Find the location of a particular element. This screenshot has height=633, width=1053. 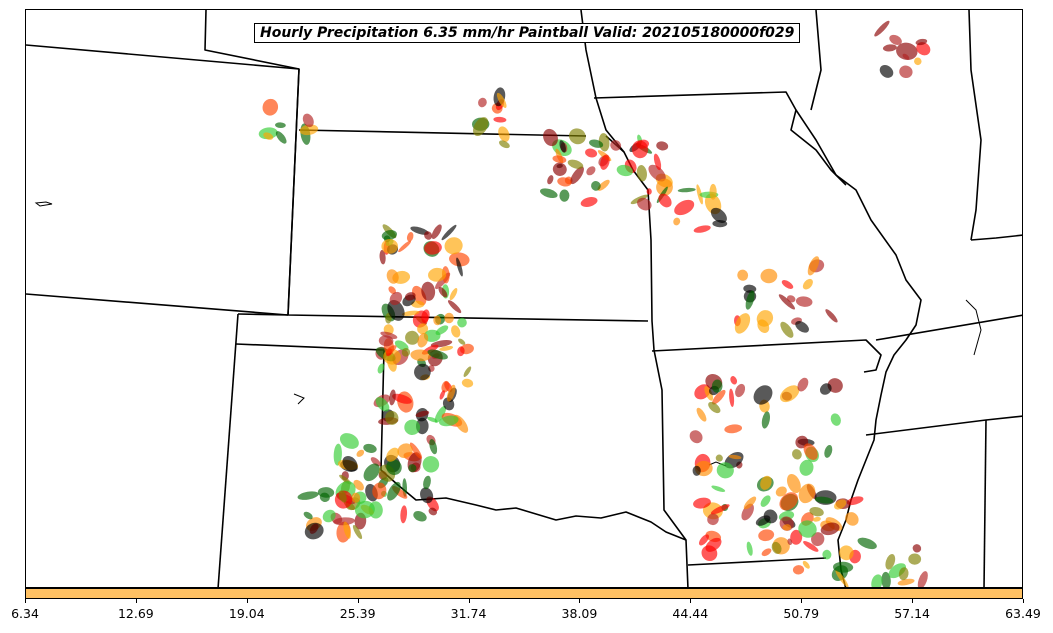

border-ok-panhandle is located at coordinates (461, 442).